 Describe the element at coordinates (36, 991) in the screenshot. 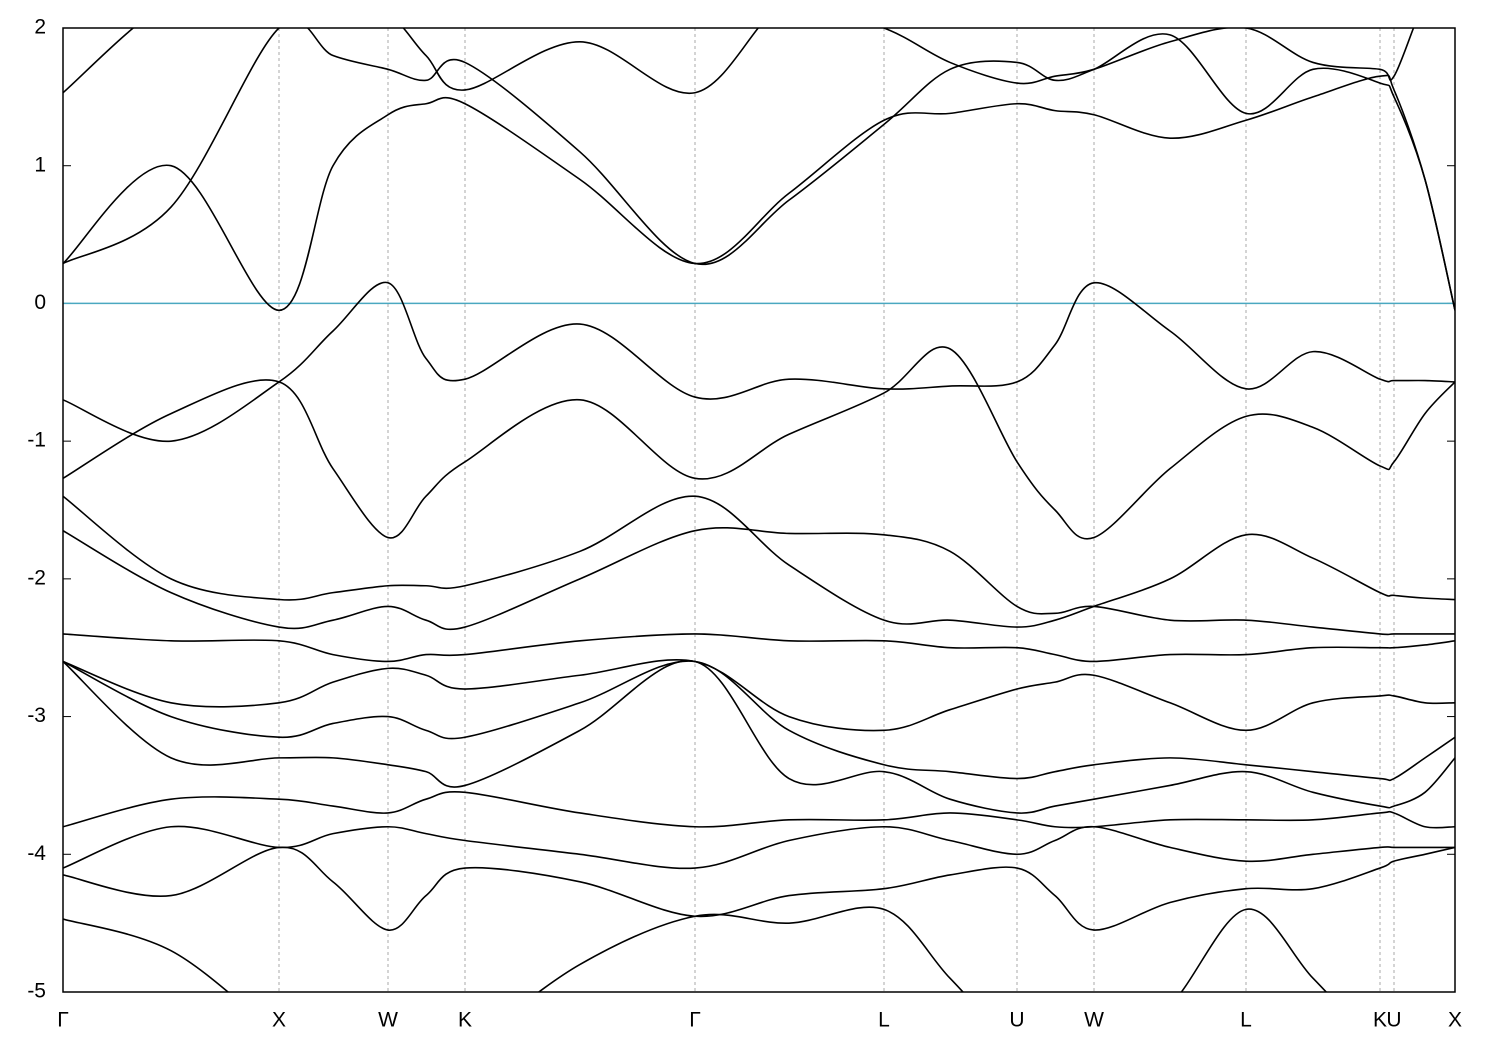

I see `y-tick-label: -5` at that location.